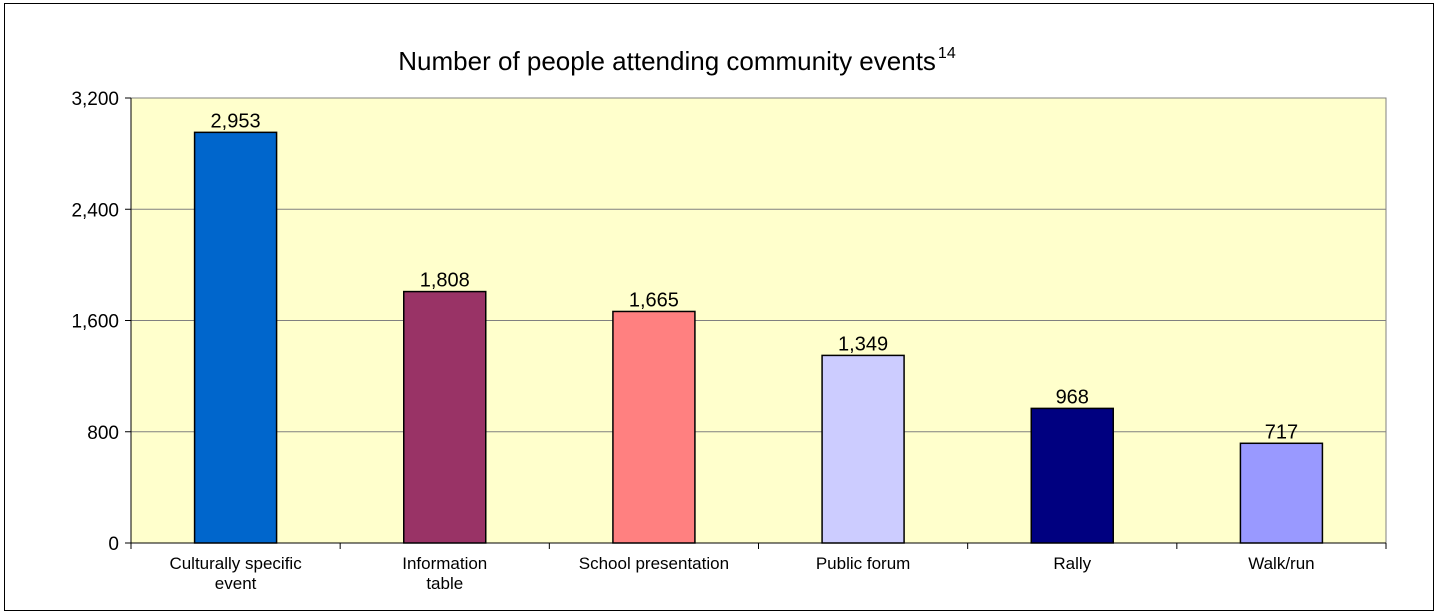  Describe the element at coordinates (95, 99) in the screenshot. I see `y-tick-label: 3,200` at that location.